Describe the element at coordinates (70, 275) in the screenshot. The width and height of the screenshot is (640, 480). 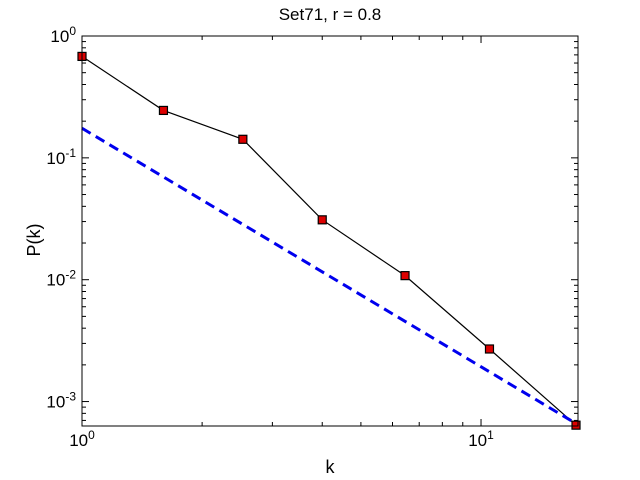
I see `y-tick-exponent: -2` at that location.